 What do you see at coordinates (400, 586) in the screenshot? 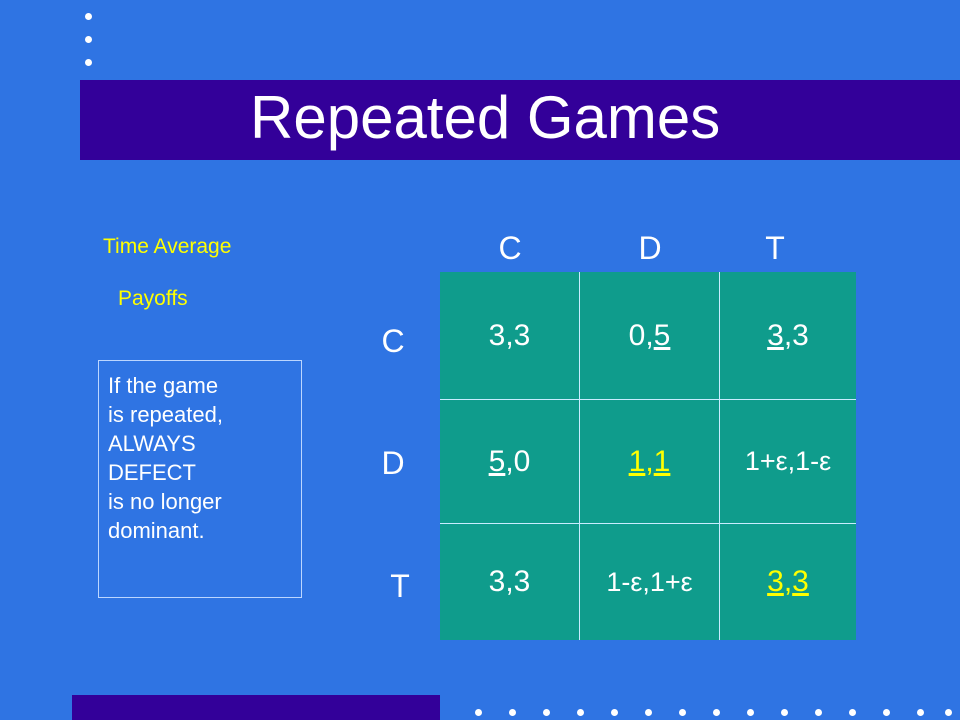
I see `row-header-t: T` at bounding box center [400, 586].